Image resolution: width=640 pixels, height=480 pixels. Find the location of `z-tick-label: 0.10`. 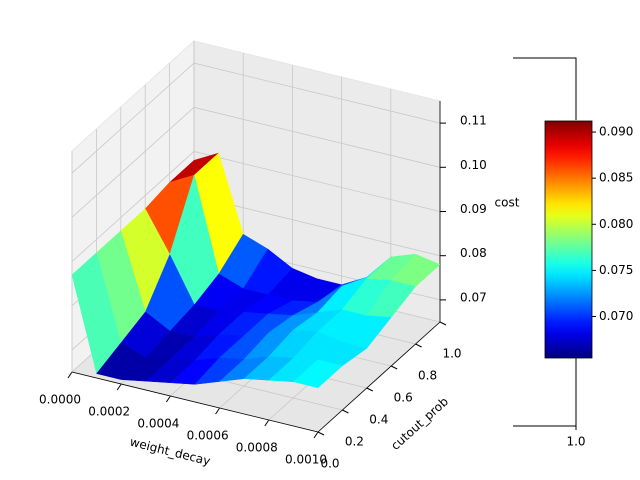

z-tick-label: 0.10 is located at coordinates (473, 165).